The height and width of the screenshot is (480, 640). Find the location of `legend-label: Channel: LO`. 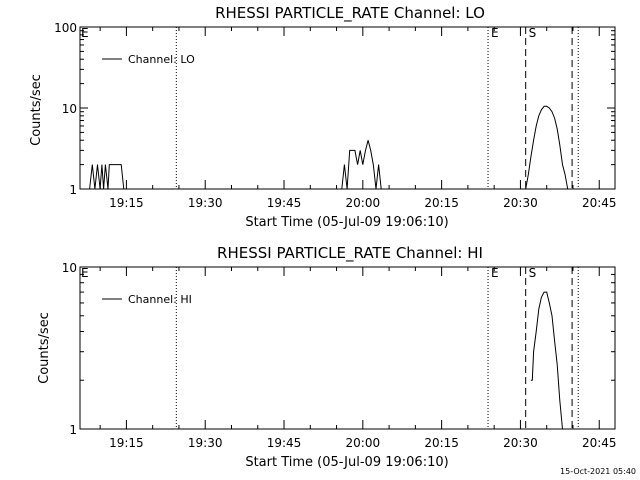

legend-label: Channel: LO is located at coordinates (161, 59).